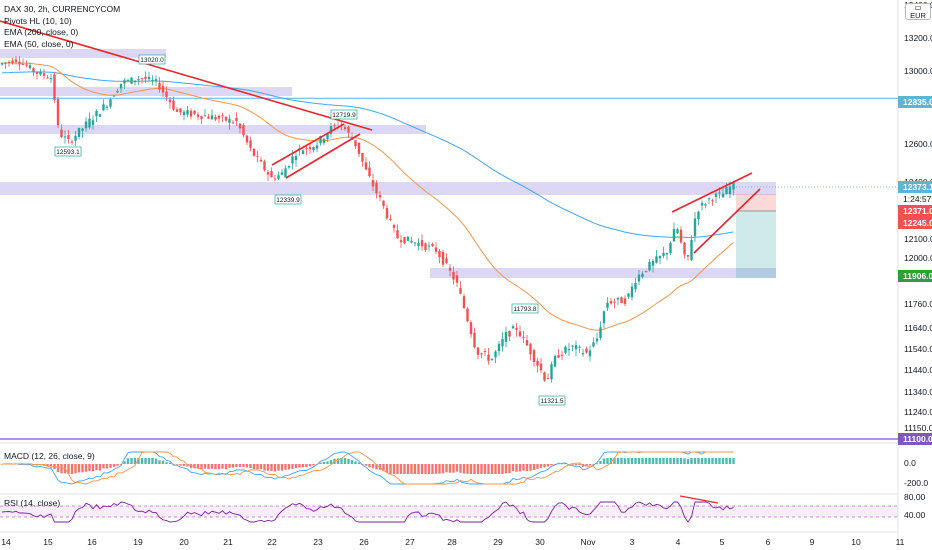  Describe the element at coordinates (918, 392) in the screenshot. I see `price-tick-label: 11340.0` at that location.